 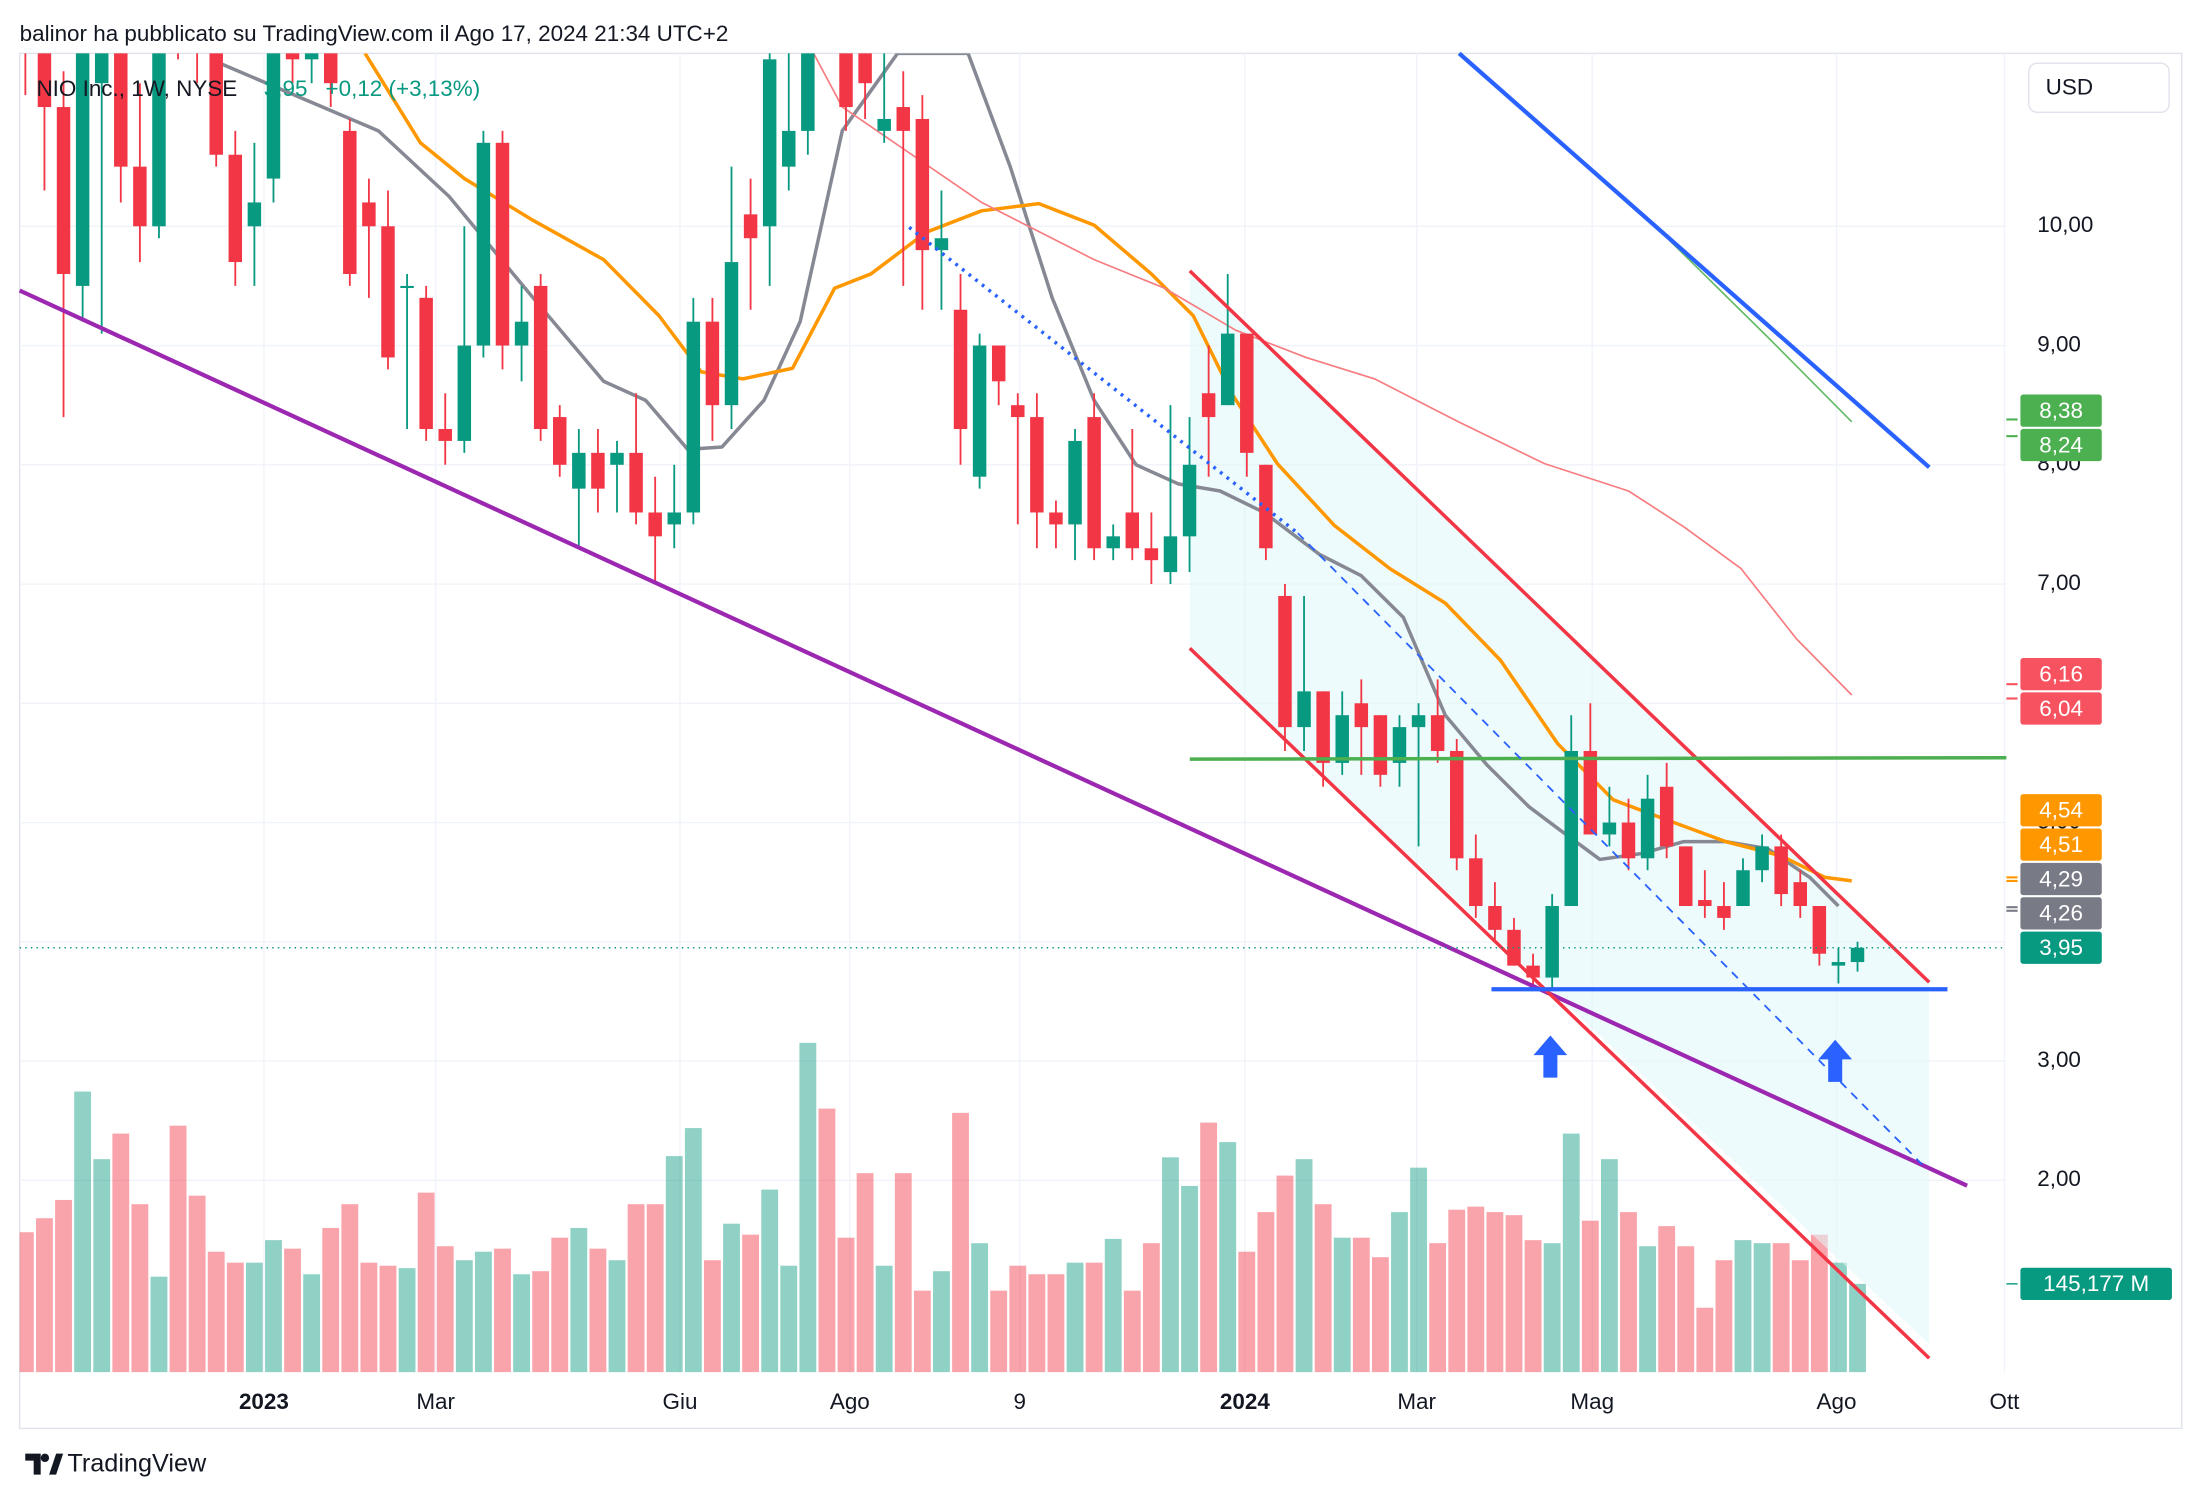 What do you see at coordinates (44, 1464) in the screenshot?
I see `brand-logo` at bounding box center [44, 1464].